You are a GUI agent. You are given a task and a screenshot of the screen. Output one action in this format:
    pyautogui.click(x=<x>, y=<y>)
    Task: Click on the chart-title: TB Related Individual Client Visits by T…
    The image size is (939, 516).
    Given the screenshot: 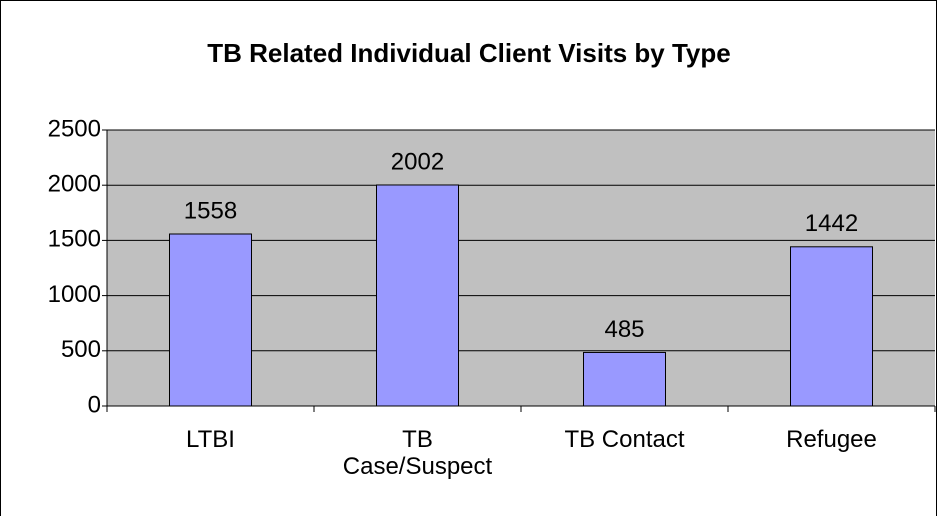 What is the action you would take?
    pyautogui.click(x=468, y=53)
    